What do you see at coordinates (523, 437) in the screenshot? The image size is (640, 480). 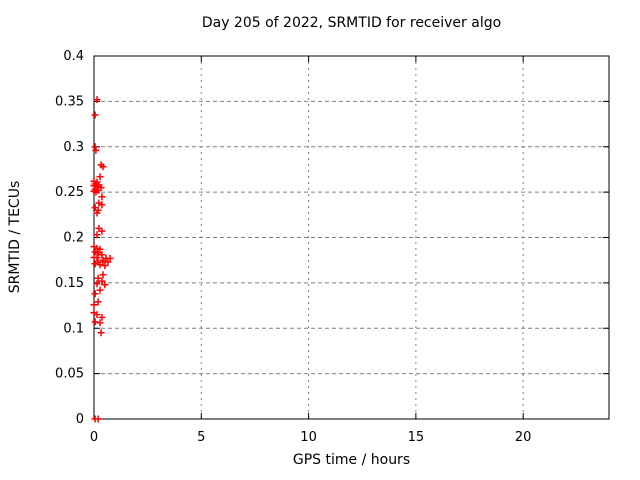 I see `x-tick-label: 20` at bounding box center [523, 437].